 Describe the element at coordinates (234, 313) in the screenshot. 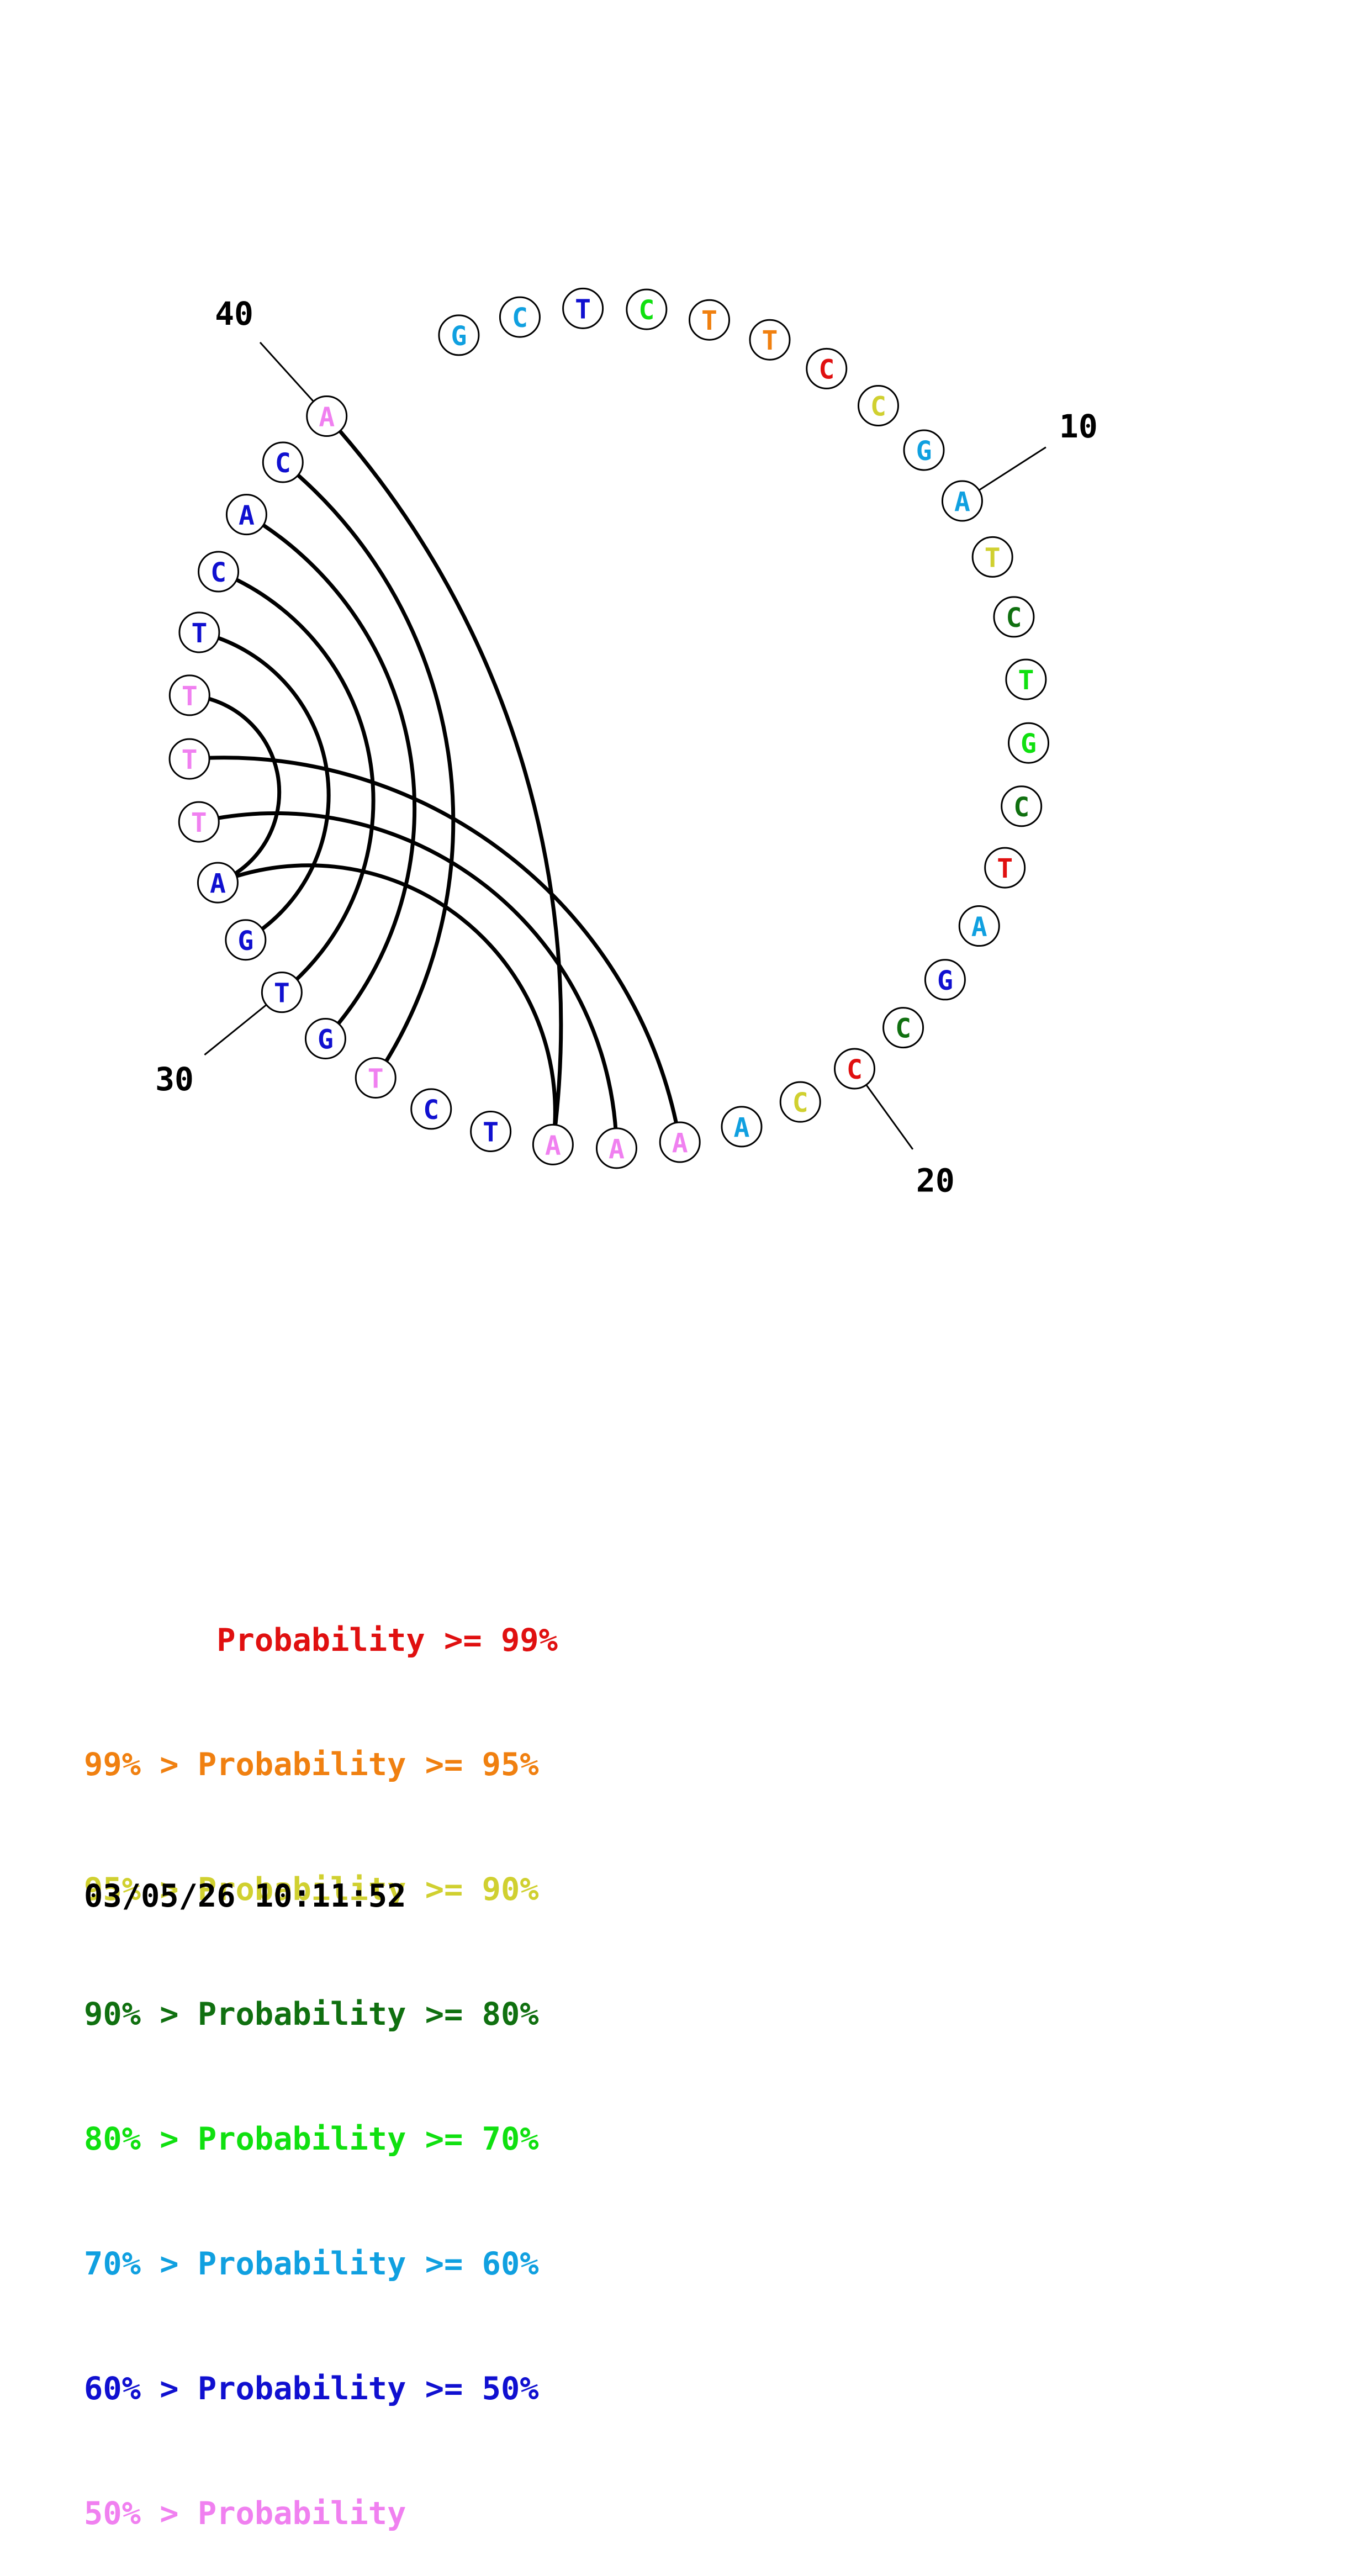

I see `index-label-40: 40` at that location.